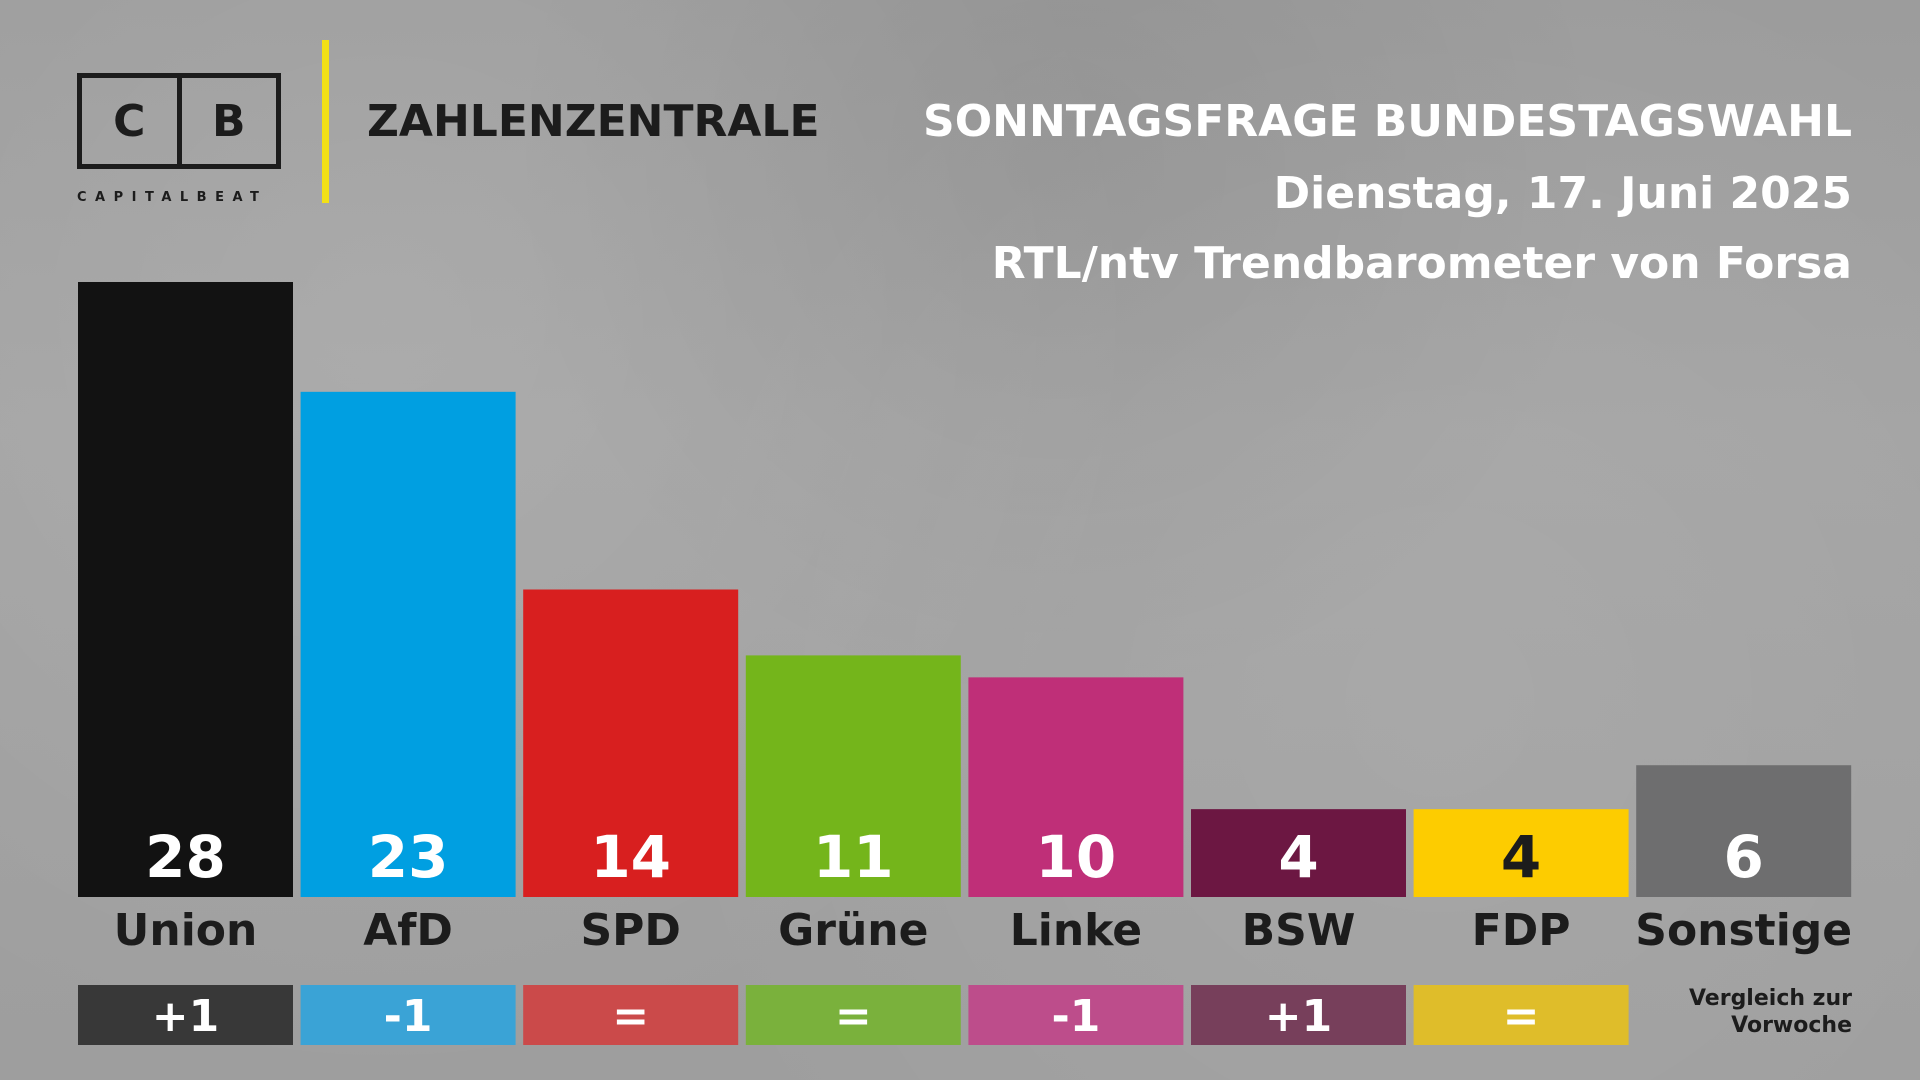  What do you see at coordinates (1387, 121) in the screenshot?
I see `chart-title: SONNTAGSFRAGE BUNDESTAGSWAHL` at bounding box center [1387, 121].